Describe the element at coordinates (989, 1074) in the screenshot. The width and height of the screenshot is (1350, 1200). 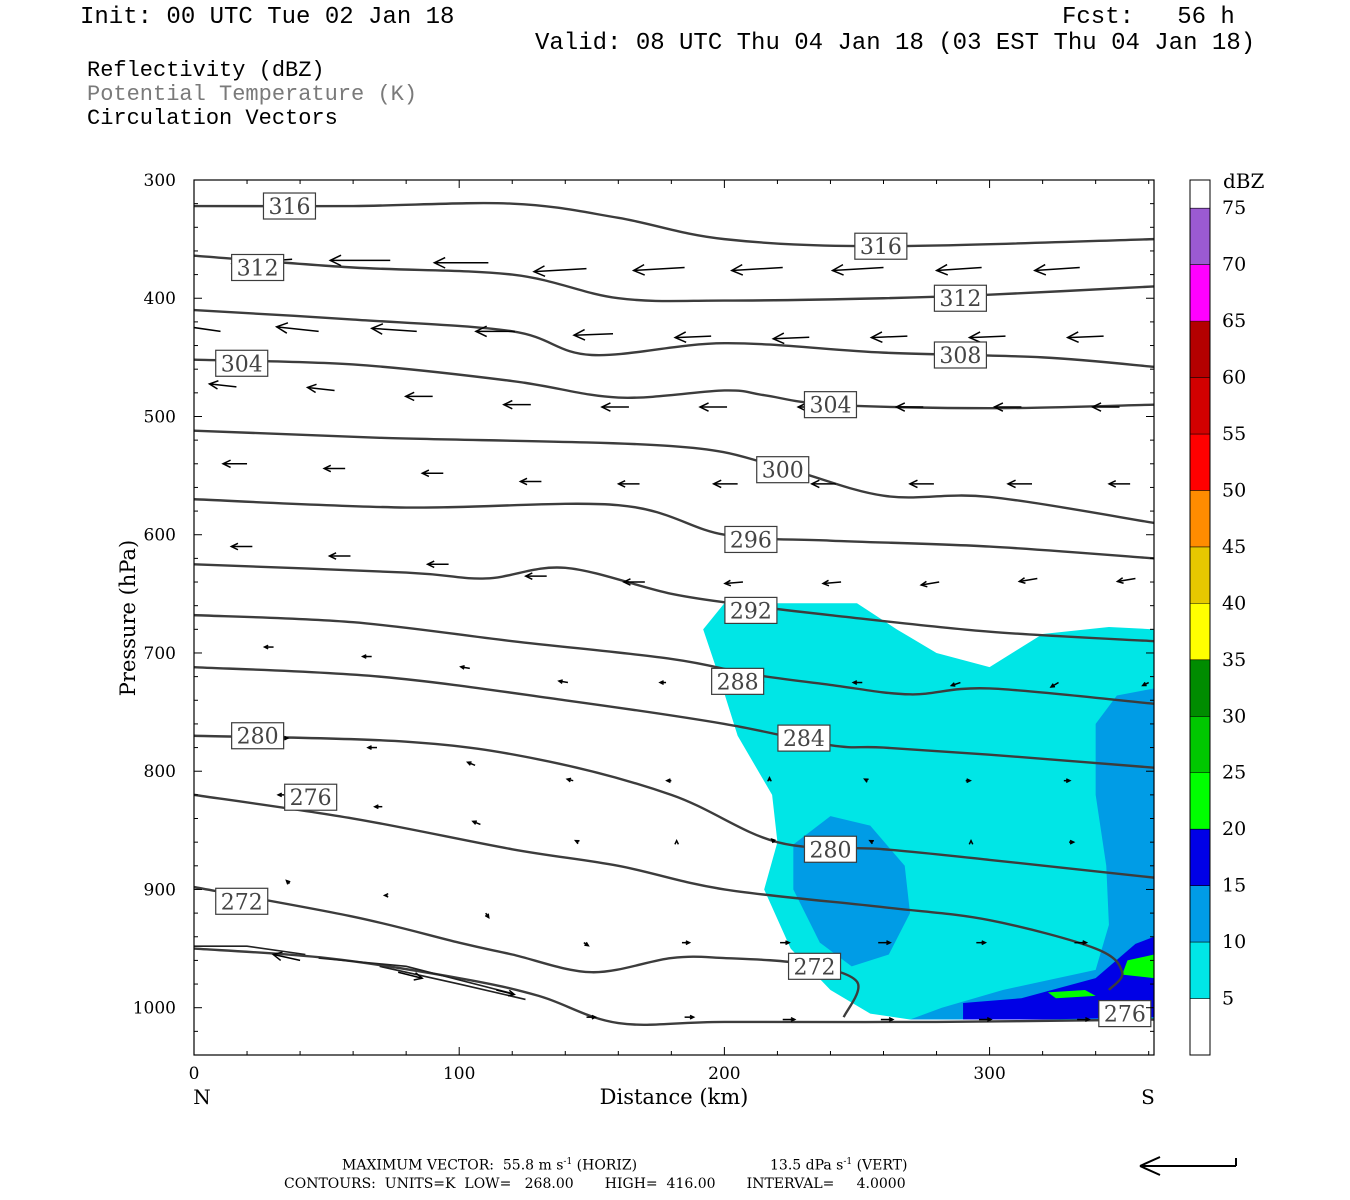
I see `x-tick-label-300: 300` at that location.